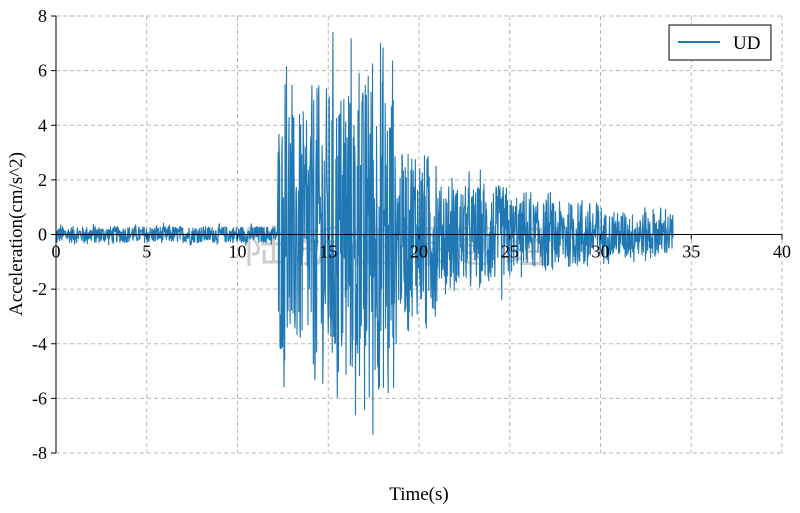  I want to click on x-tick-label: 20, so click(419, 252).